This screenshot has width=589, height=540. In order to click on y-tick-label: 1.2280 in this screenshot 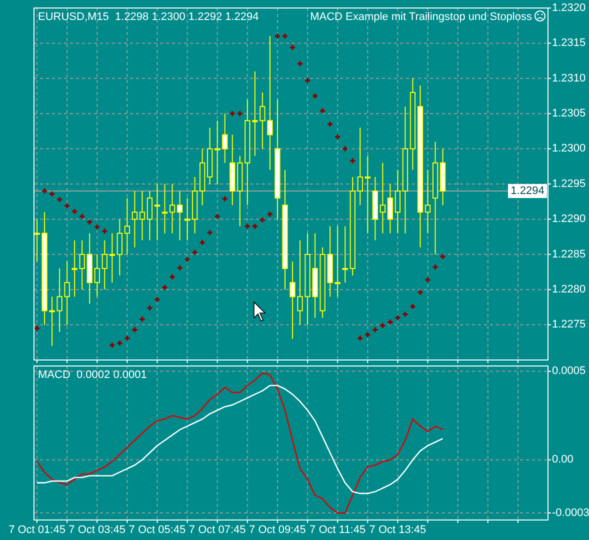, I will do `click(569, 290)`.